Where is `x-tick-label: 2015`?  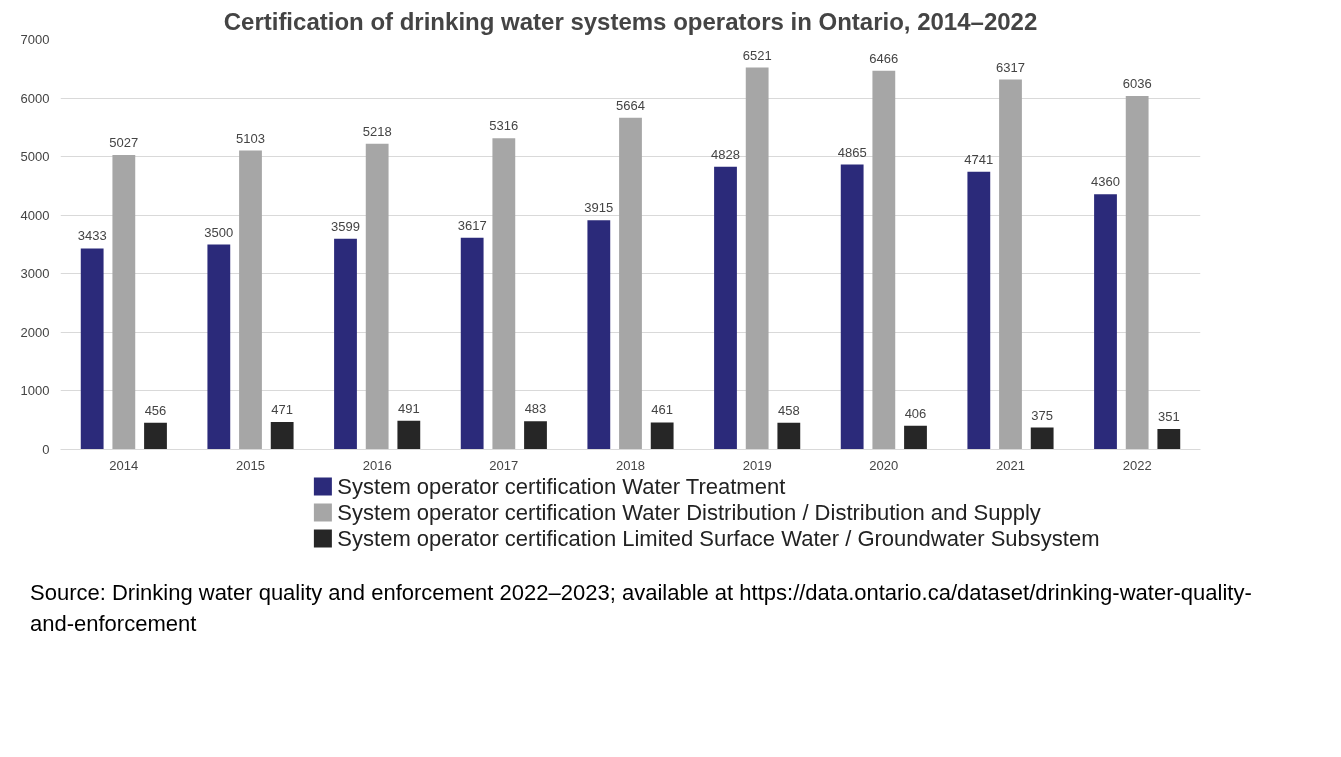
x-tick-label: 2015 is located at coordinates (250, 465).